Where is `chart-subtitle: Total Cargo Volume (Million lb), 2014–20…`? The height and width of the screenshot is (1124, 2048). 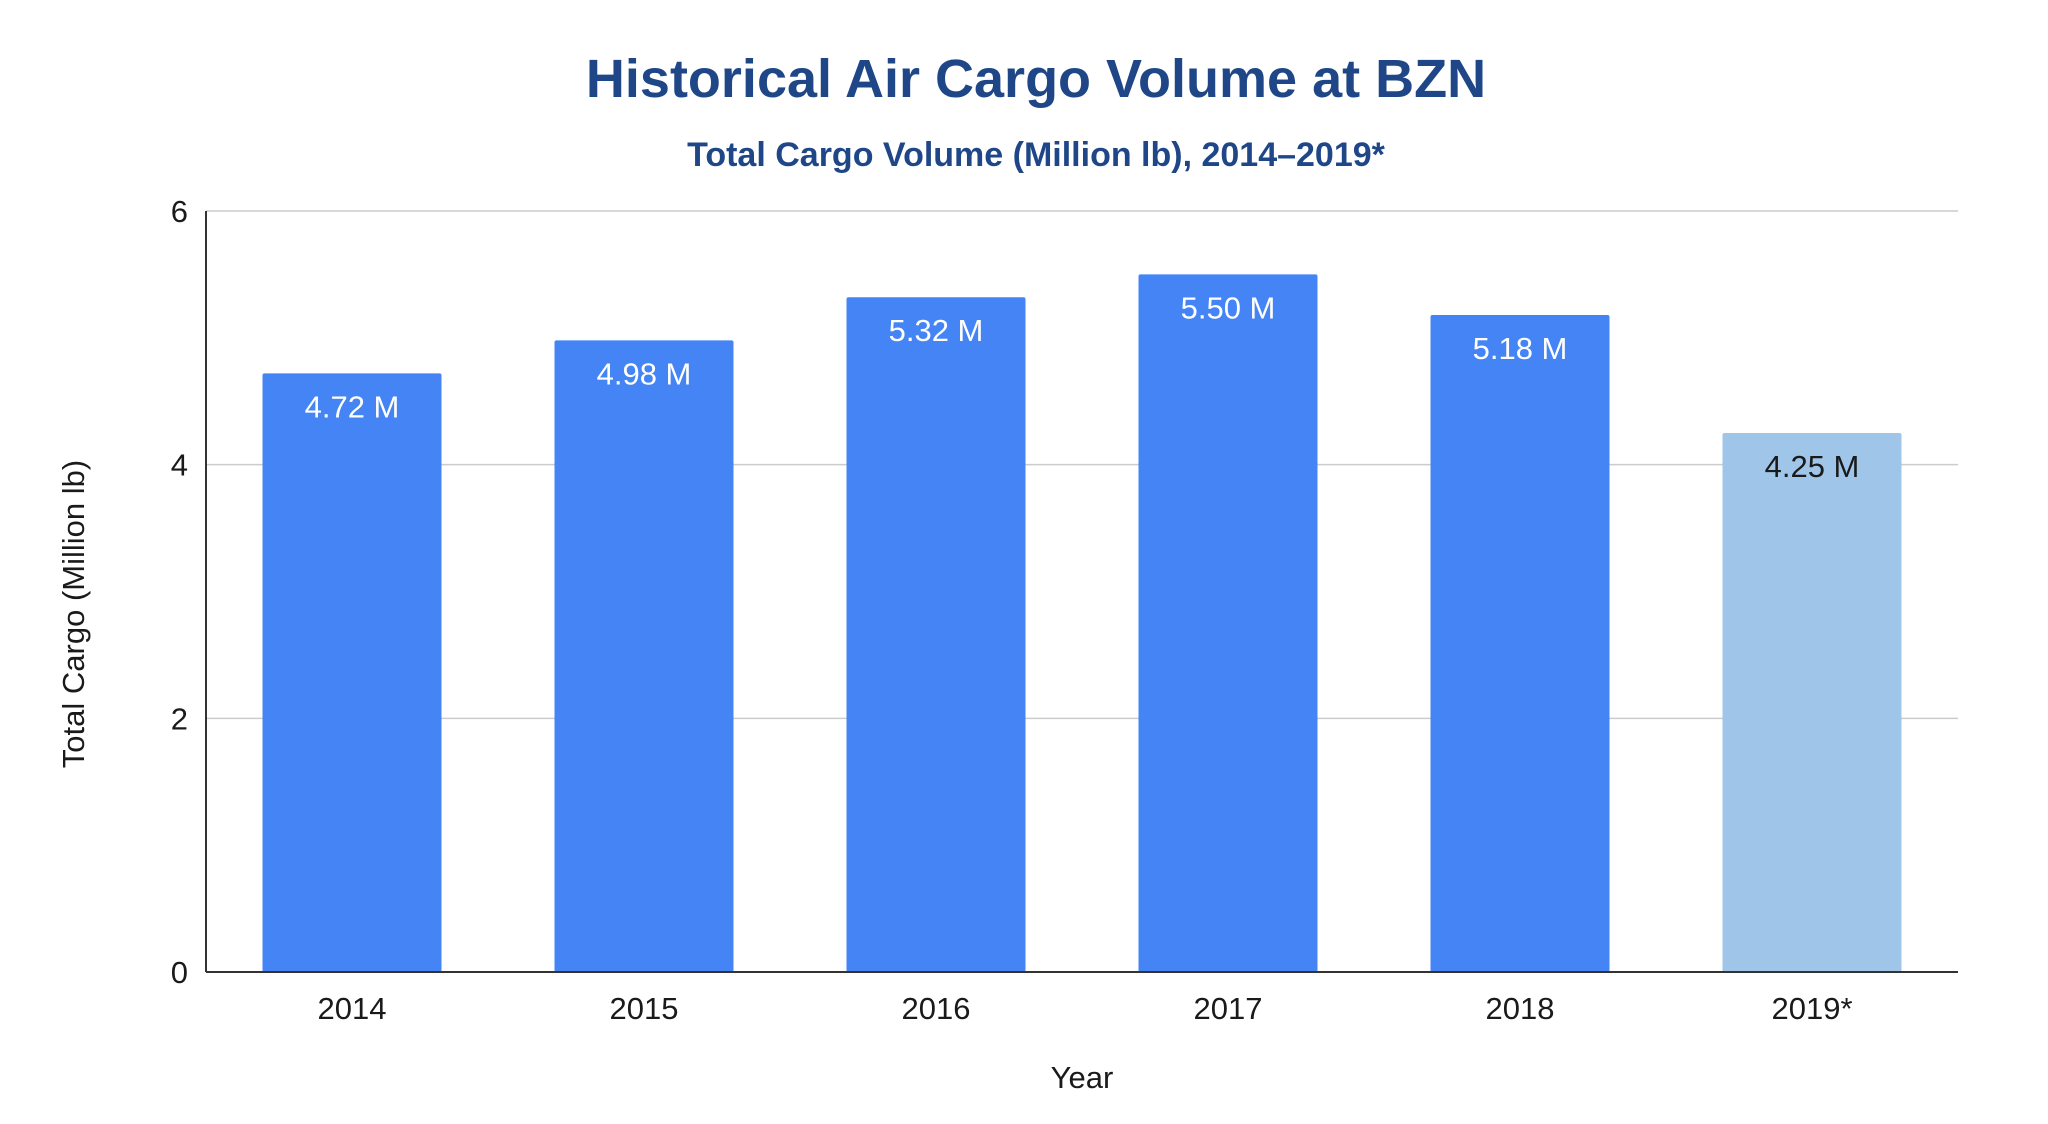 chart-subtitle: Total Cargo Volume (Million lb), 2014–20… is located at coordinates (1036, 155).